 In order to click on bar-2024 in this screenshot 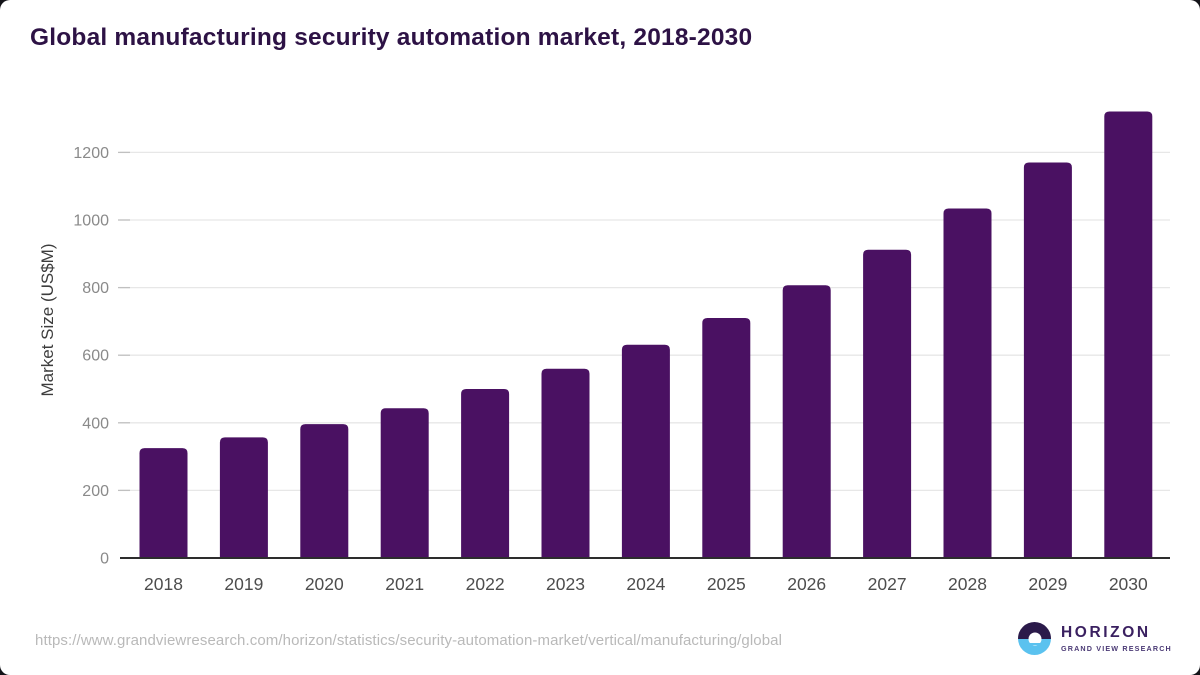, I will do `click(645, 451)`.